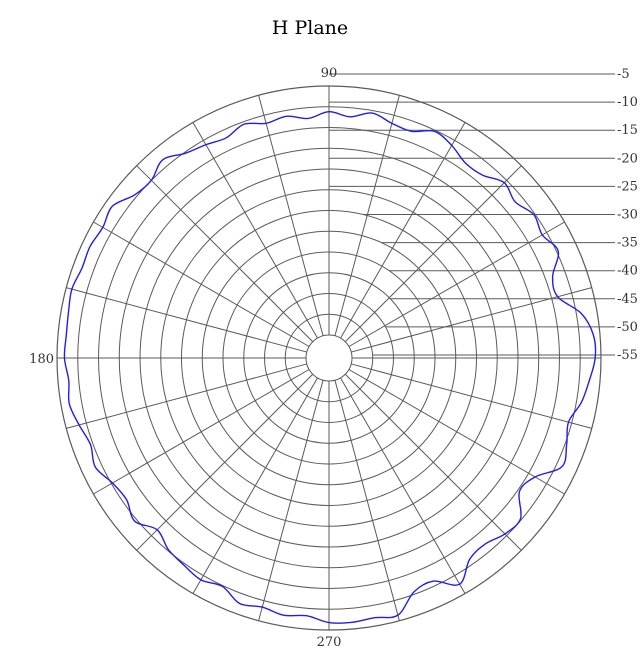 This screenshot has height=663, width=644. What do you see at coordinates (627, 102) in the screenshot?
I see `radial-tick-label: -10` at bounding box center [627, 102].